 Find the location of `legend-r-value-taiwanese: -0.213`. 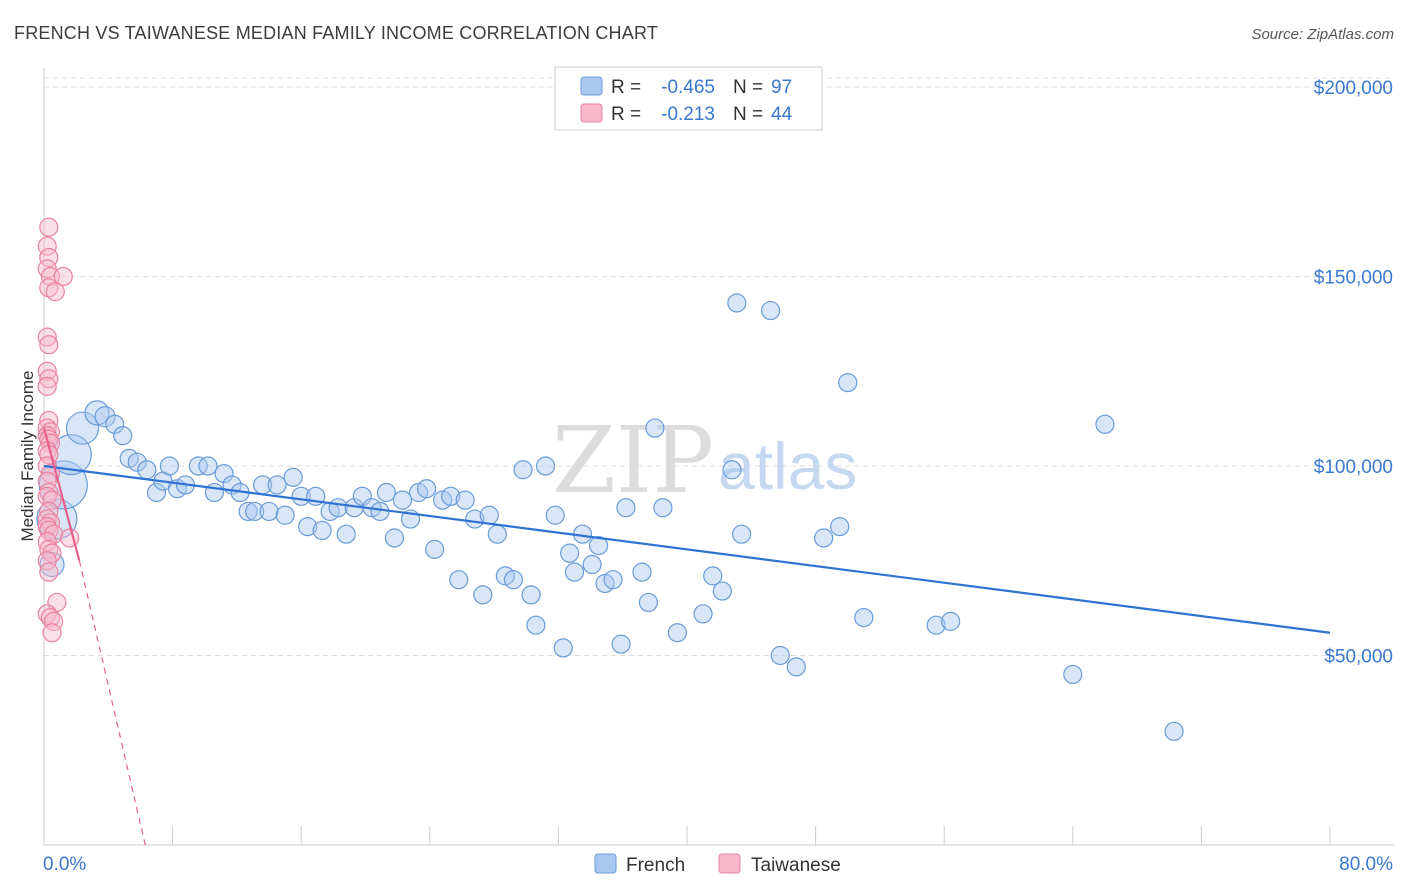

legend-r-value-taiwanese: -0.213 is located at coordinates (688, 114).